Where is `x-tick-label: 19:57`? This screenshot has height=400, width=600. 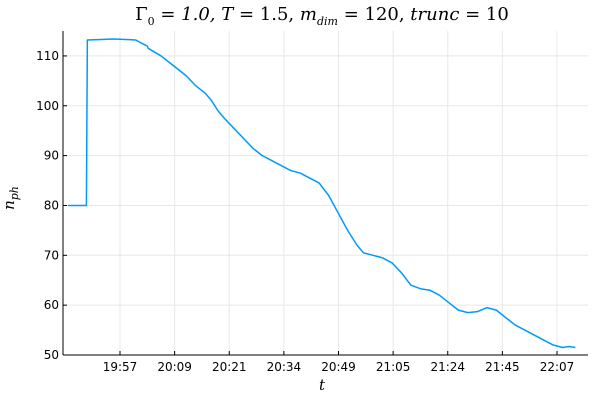 x-tick-label: 19:57 is located at coordinates (120, 367).